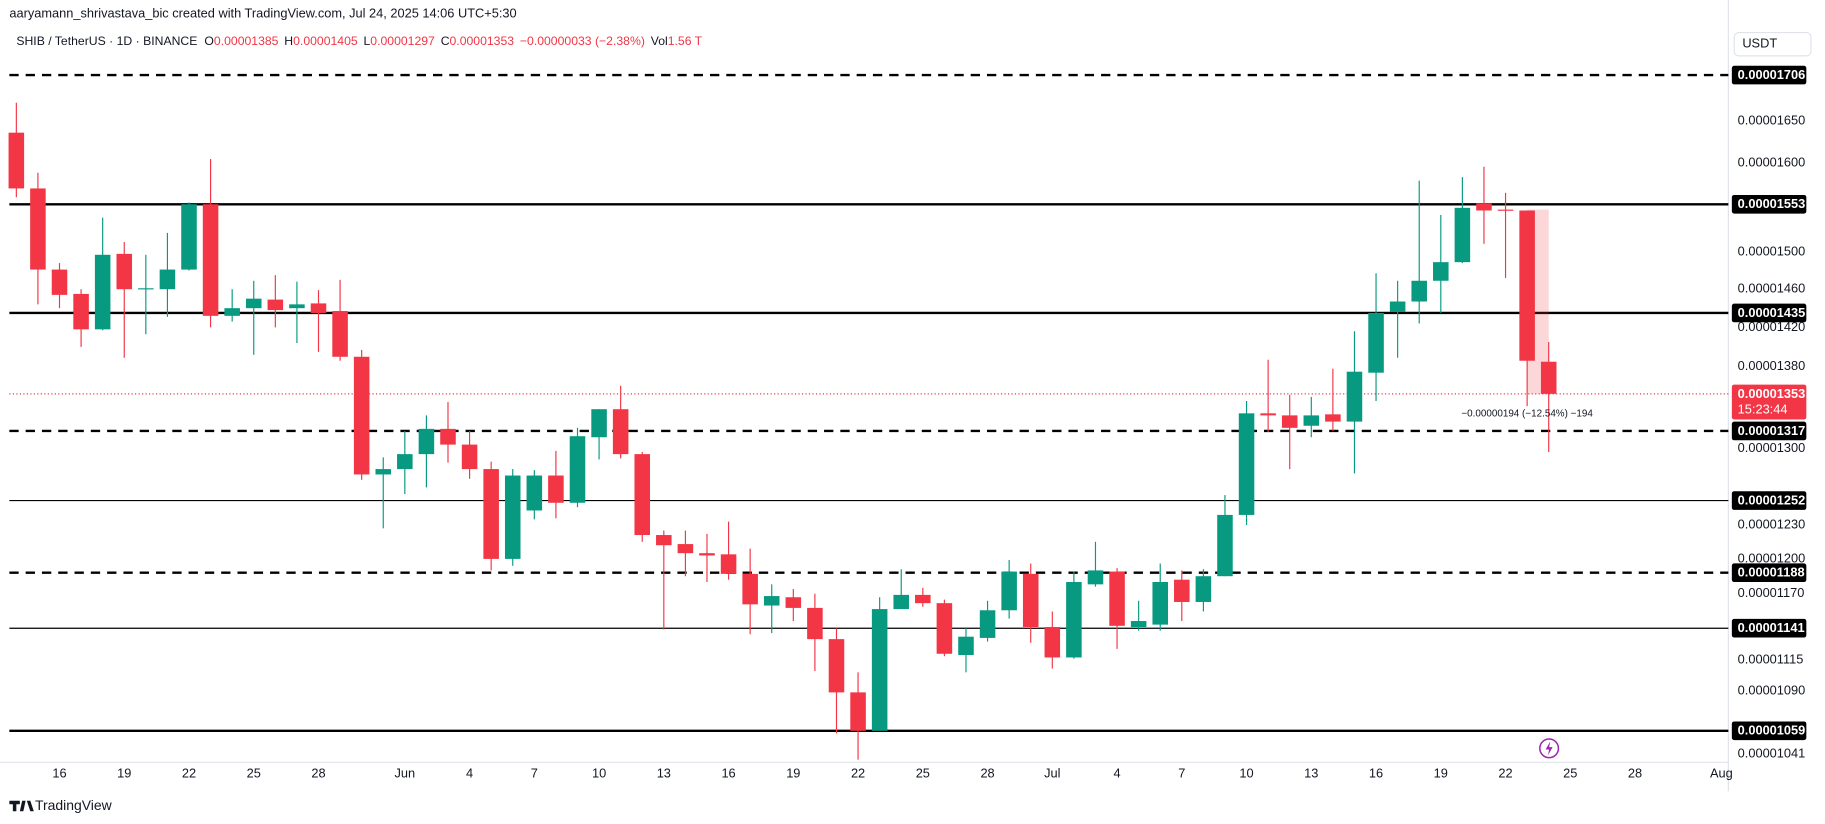  Describe the element at coordinates (1721, 772) in the screenshot. I see `x-tick-label: Aug` at that location.